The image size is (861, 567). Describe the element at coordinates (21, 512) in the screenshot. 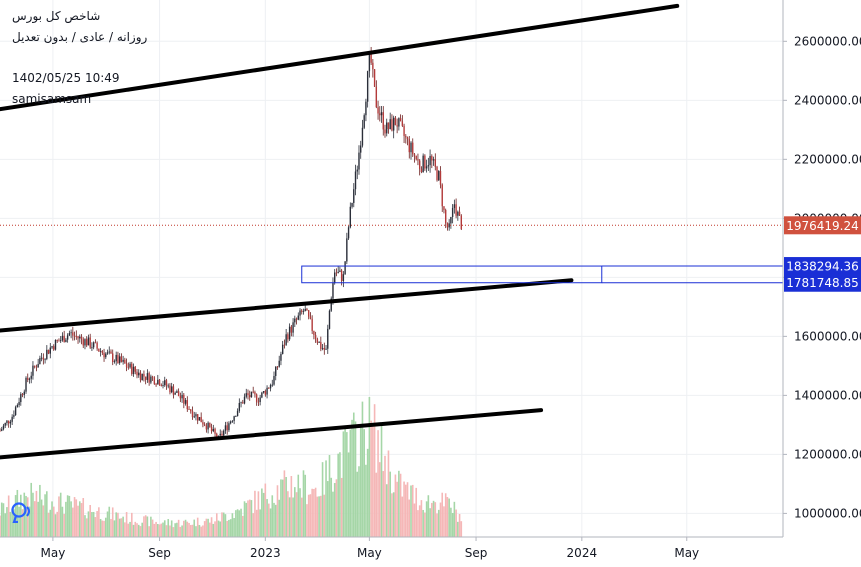

I see `tradingview-logo-icon` at that location.